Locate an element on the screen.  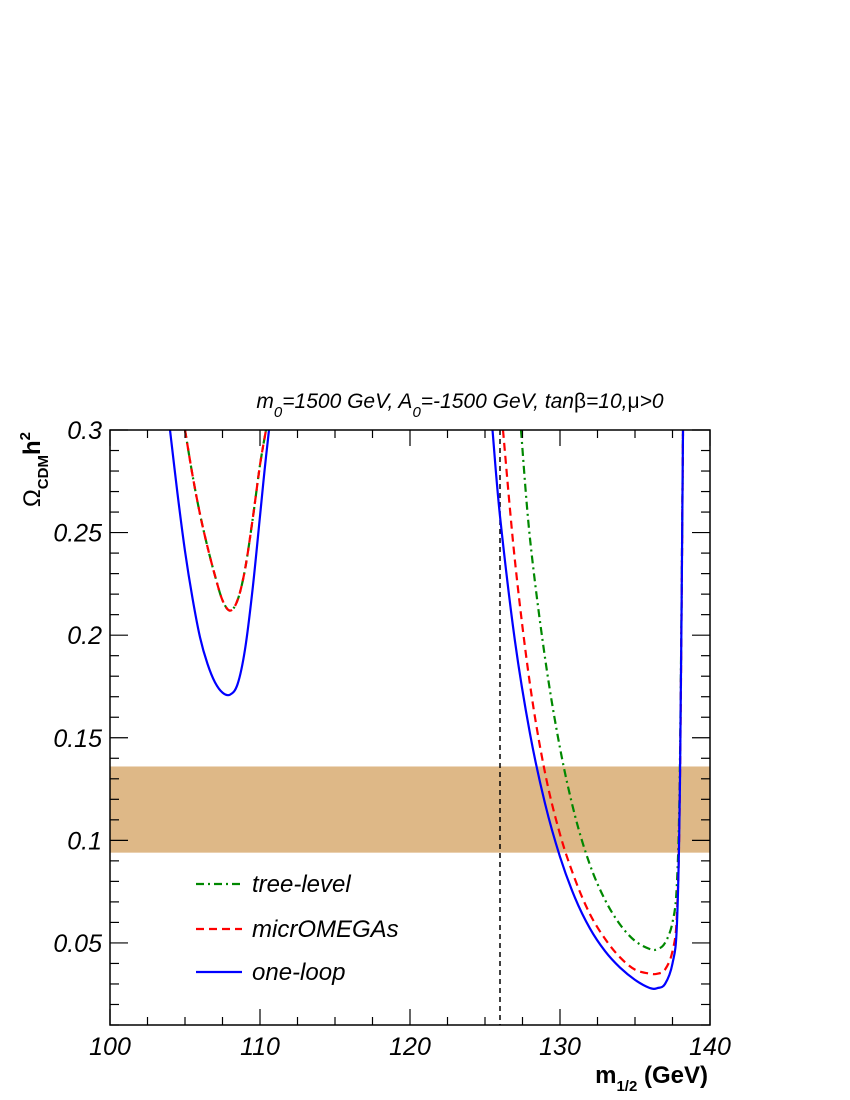
legend-label-tree-level: tree-level is located at coordinates (301, 884).